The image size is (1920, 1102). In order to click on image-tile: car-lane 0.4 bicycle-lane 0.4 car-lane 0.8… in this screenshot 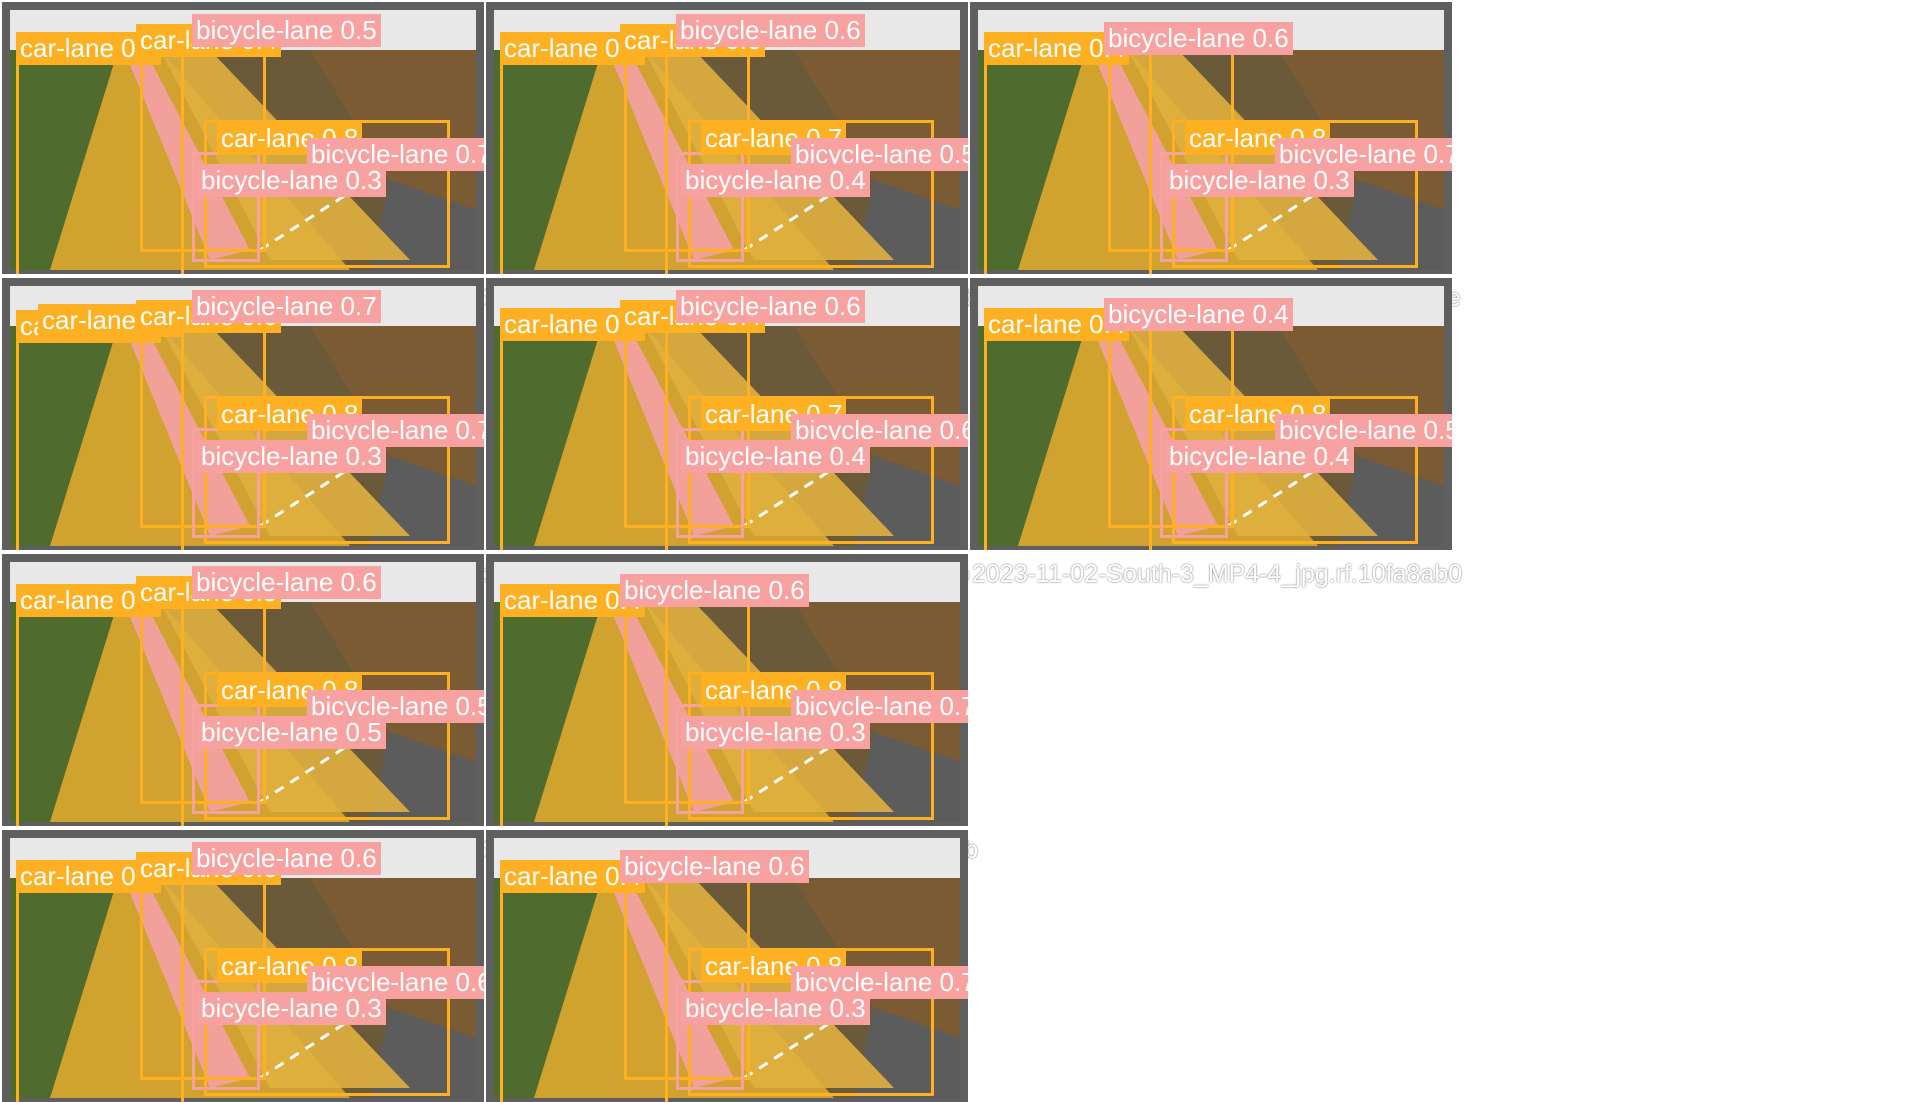, I will do `click(1211, 414)`.